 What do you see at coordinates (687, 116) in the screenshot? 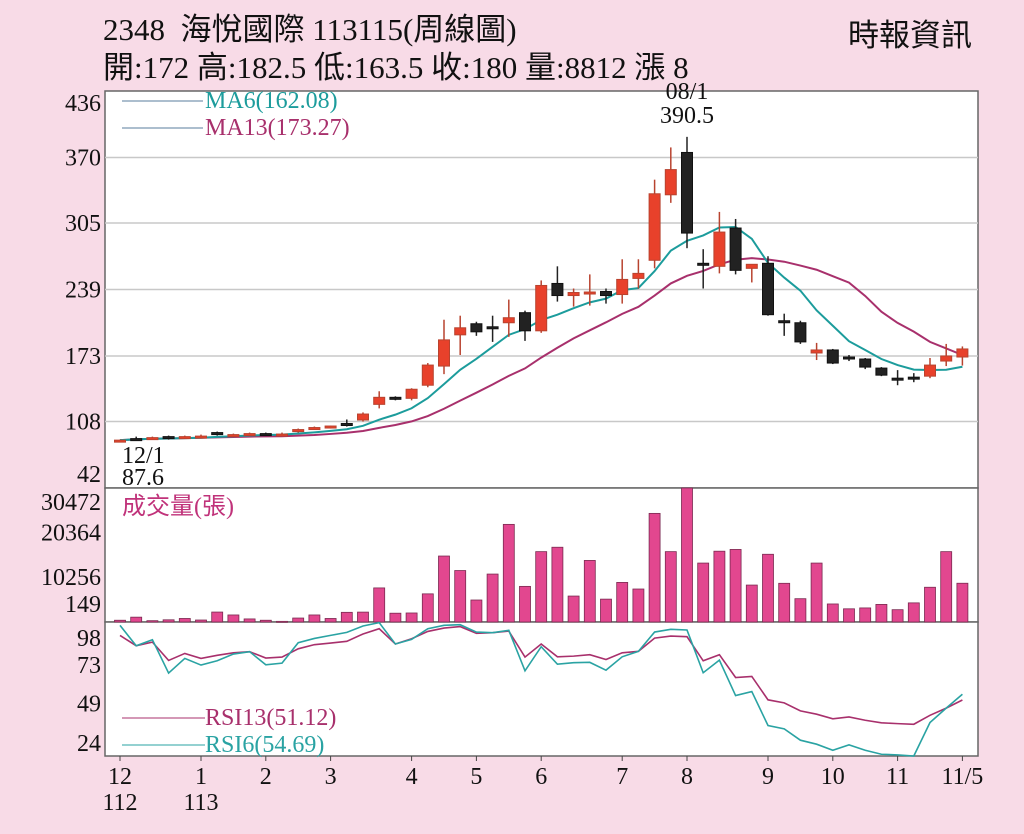
I see `price-annotation: 390.5` at bounding box center [687, 116].